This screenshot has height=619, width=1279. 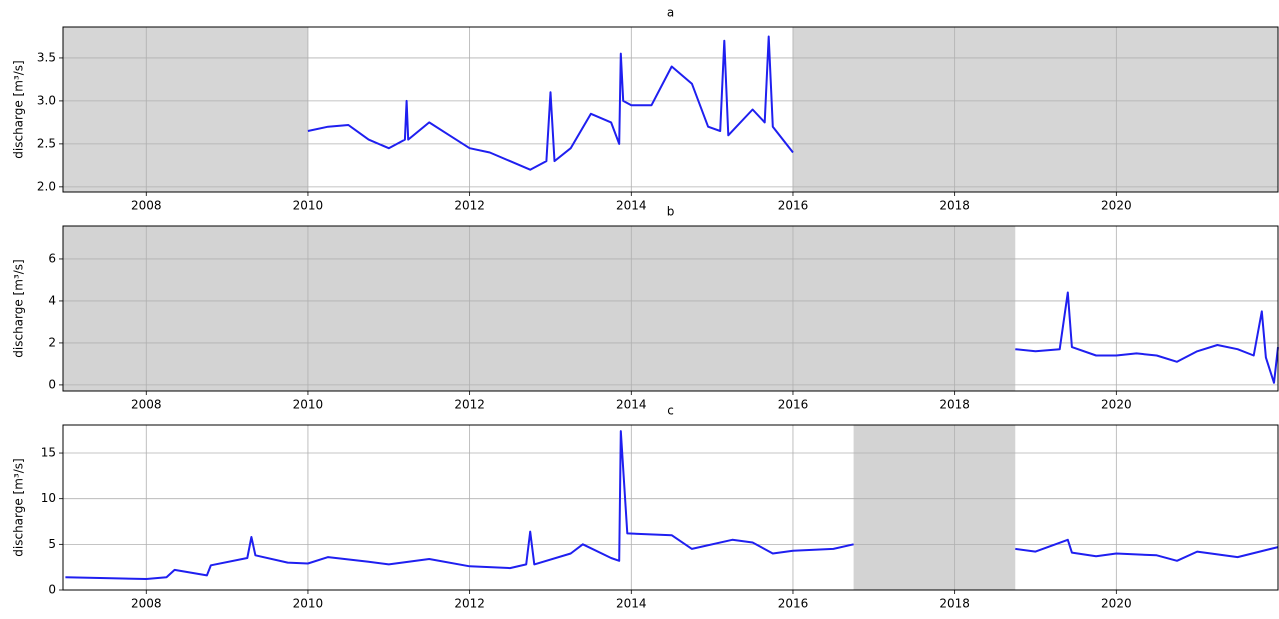 I want to click on y-tick-label: 4, so click(x=52, y=300).